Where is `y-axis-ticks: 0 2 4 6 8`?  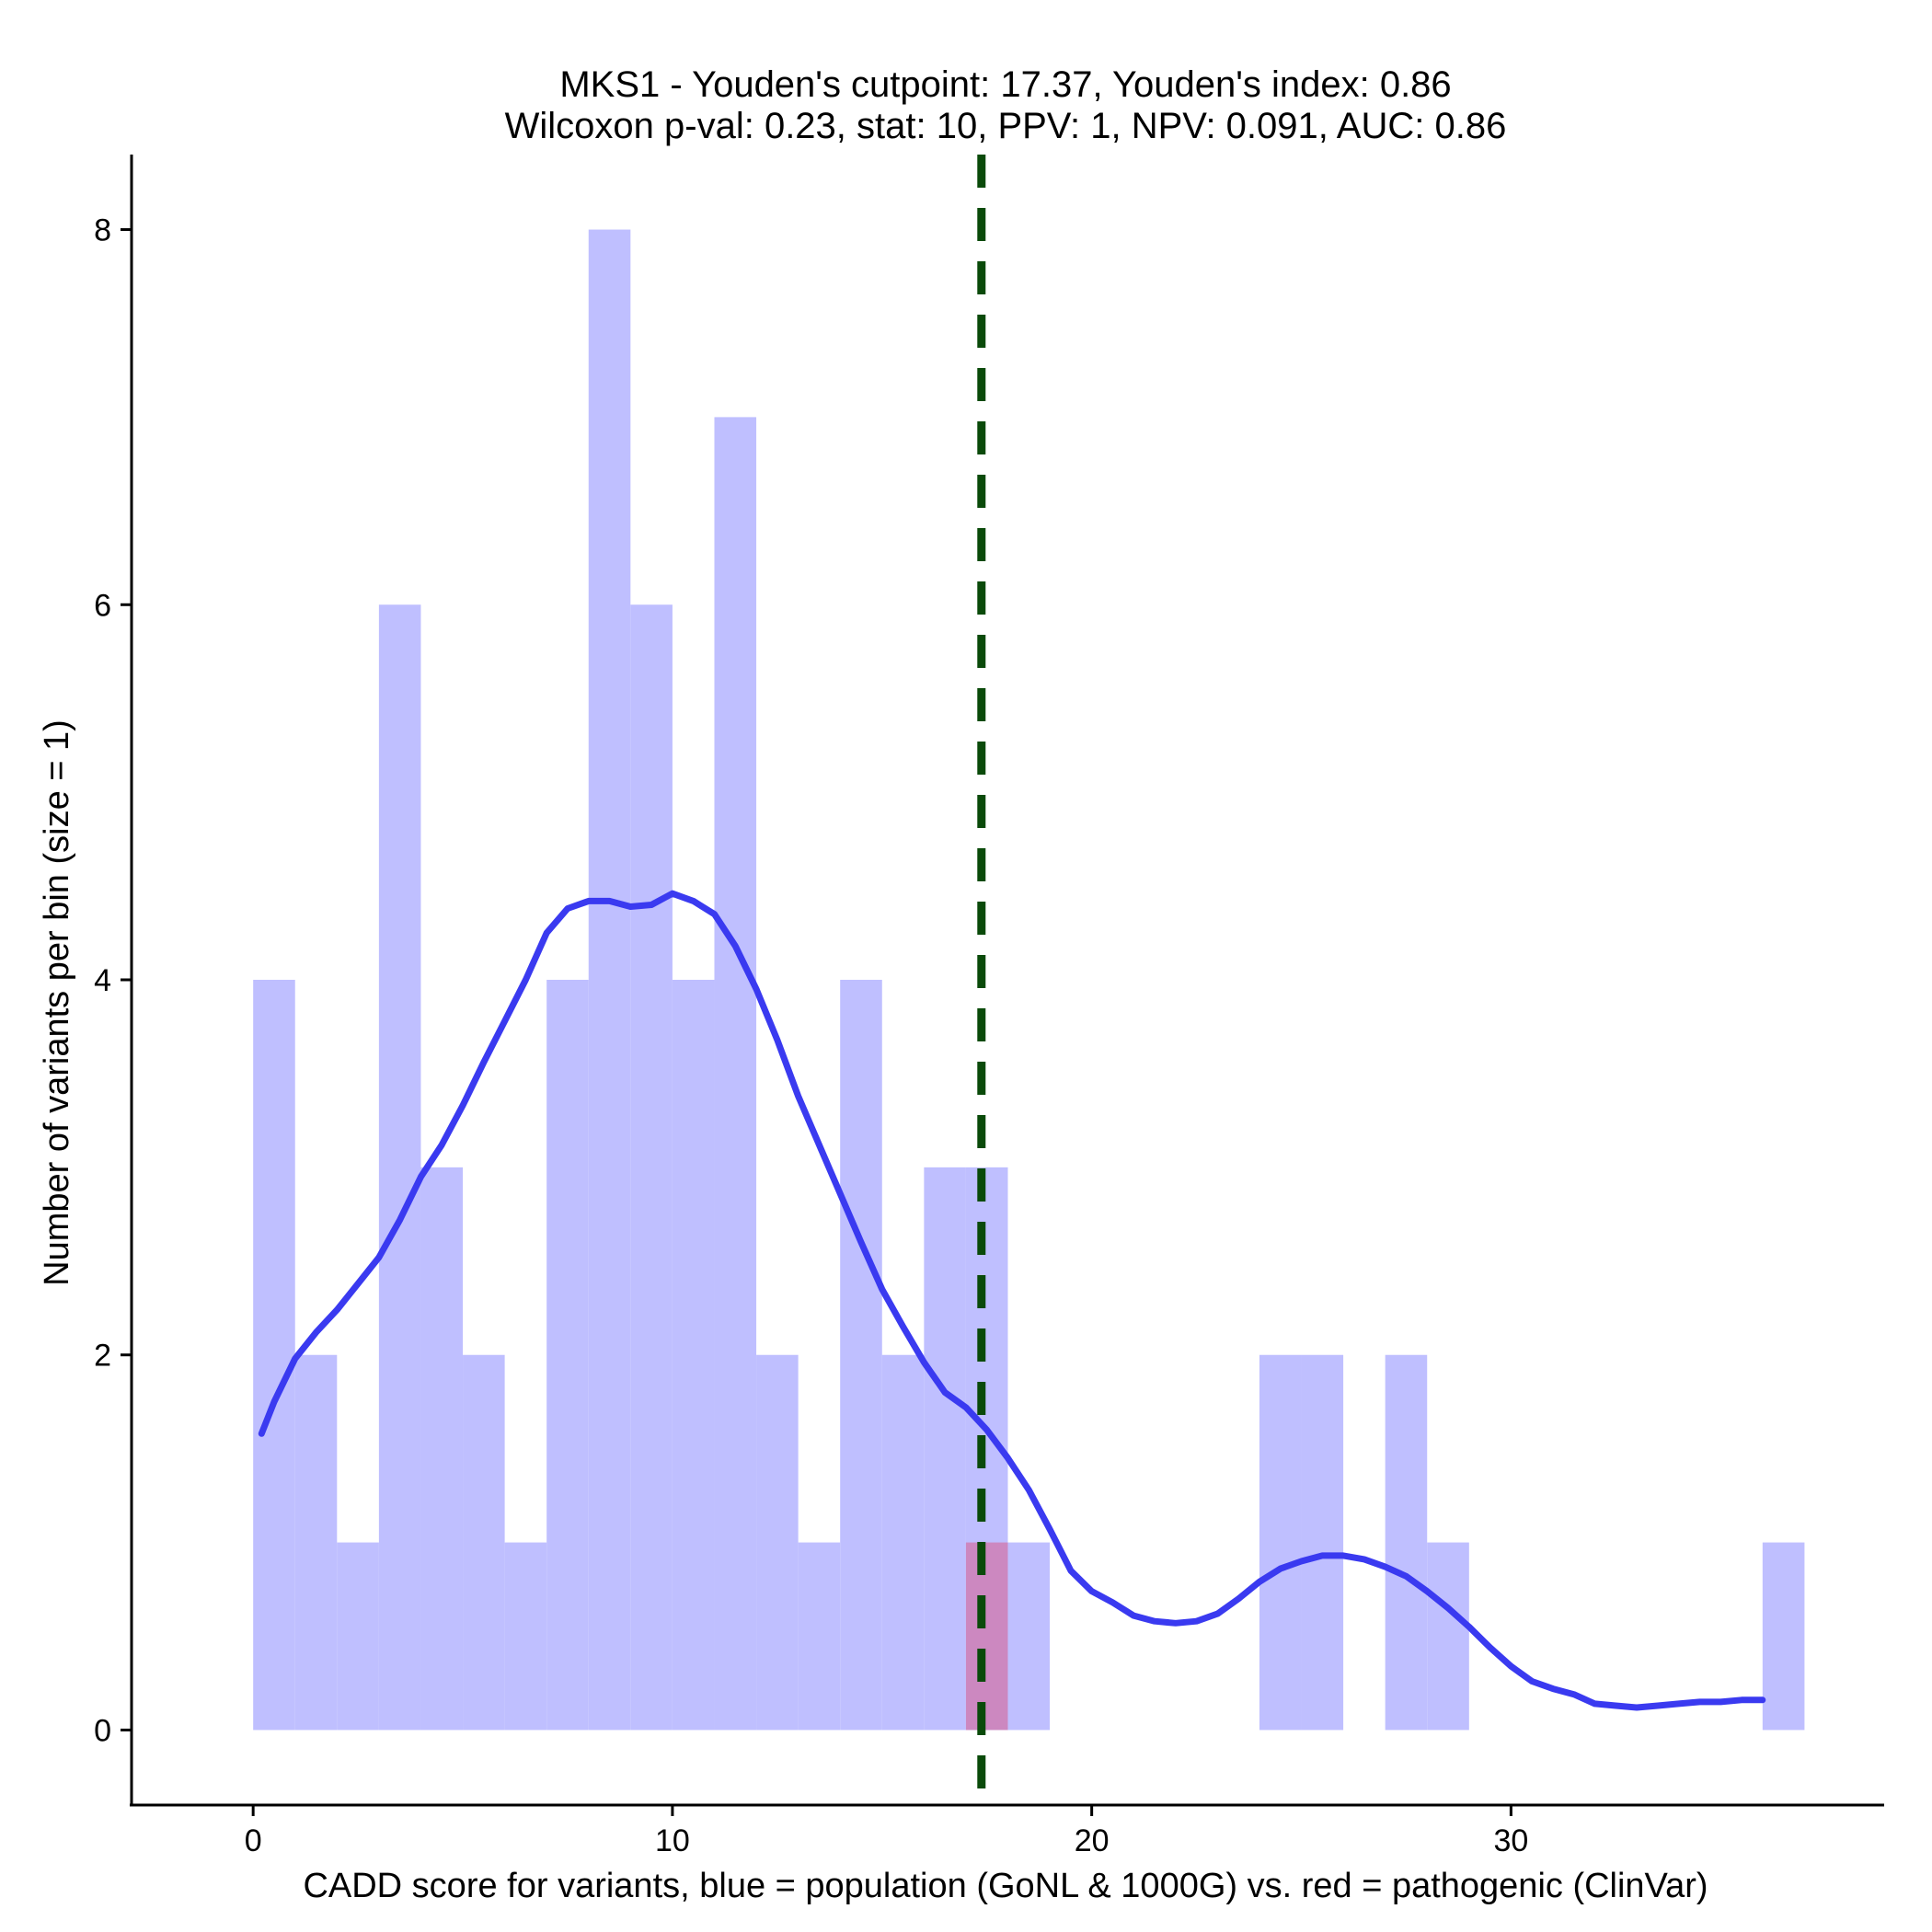 y-axis-ticks: 0 2 4 6 8 is located at coordinates (113, 980).